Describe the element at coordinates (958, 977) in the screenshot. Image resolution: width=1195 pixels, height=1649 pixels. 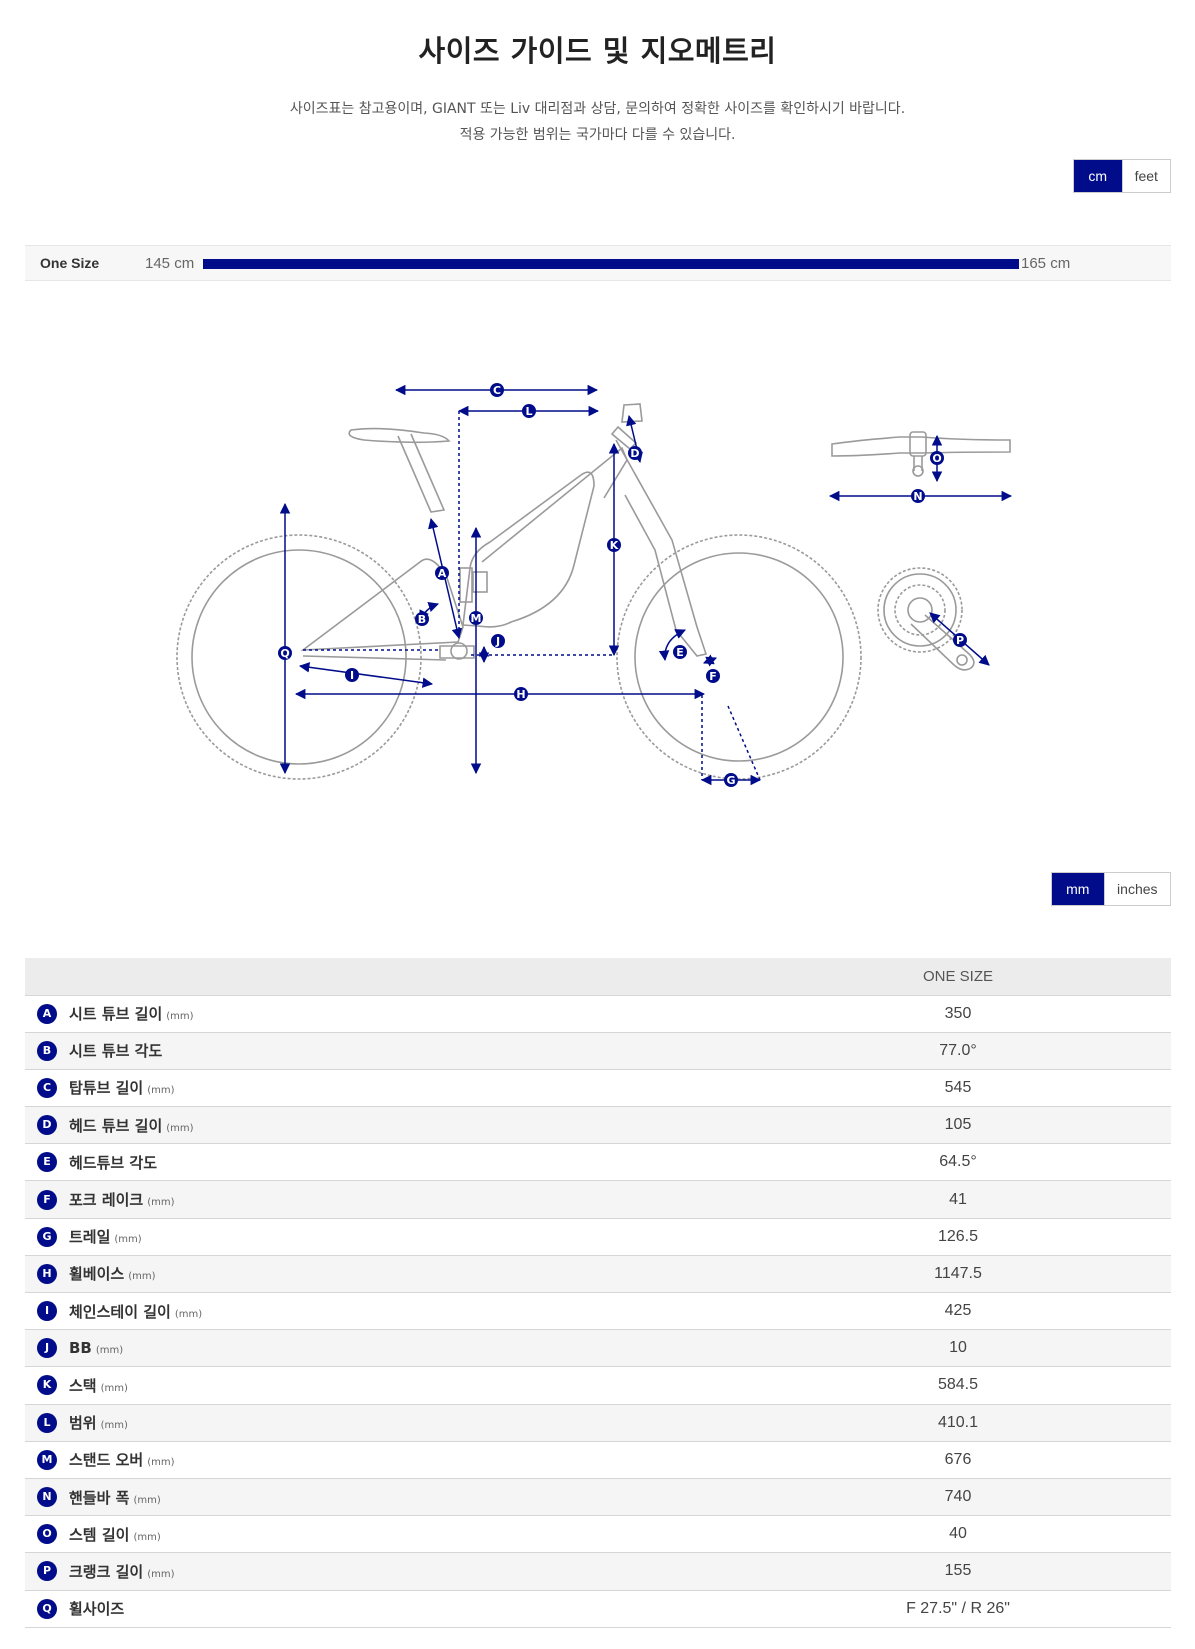
I see `table-header-one-size: ONE SIZE` at that location.